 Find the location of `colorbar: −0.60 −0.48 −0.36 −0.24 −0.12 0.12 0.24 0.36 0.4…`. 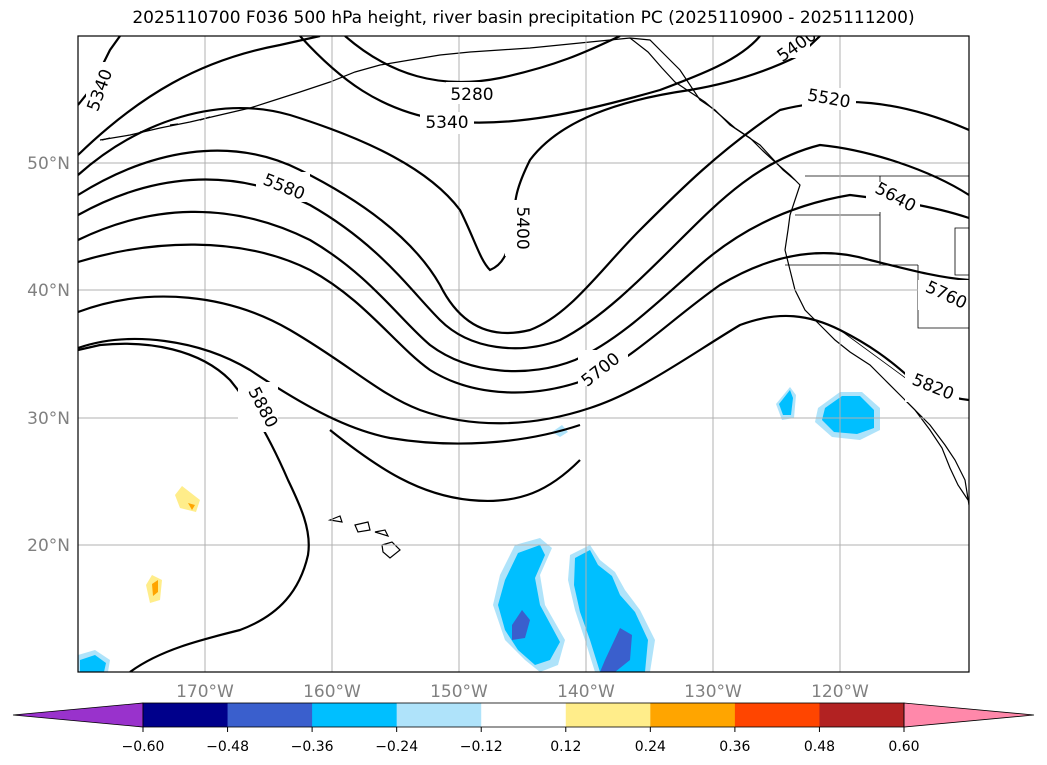

colorbar: −0.60 −0.48 −0.36 −0.24 −0.12 0.12 0.24 0.36 0.4… is located at coordinates (523, 728).